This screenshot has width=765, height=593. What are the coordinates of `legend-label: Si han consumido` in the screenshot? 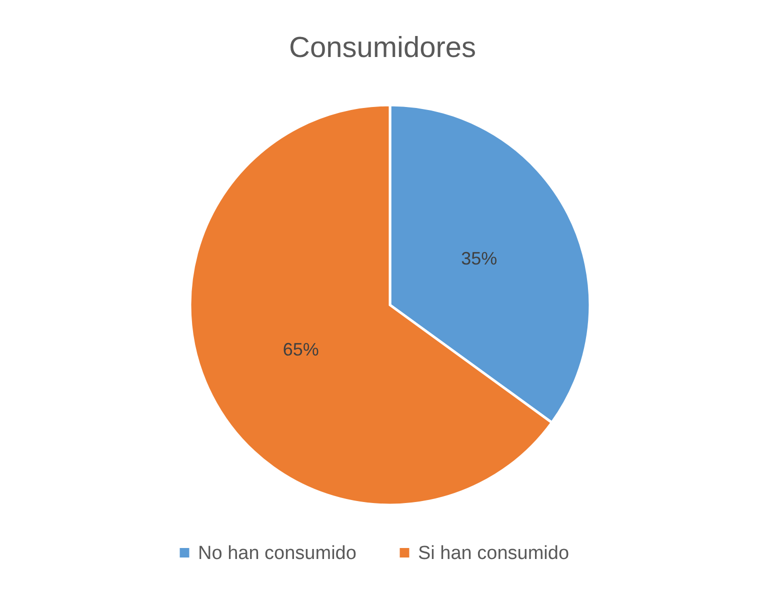 It's located at (494, 553).